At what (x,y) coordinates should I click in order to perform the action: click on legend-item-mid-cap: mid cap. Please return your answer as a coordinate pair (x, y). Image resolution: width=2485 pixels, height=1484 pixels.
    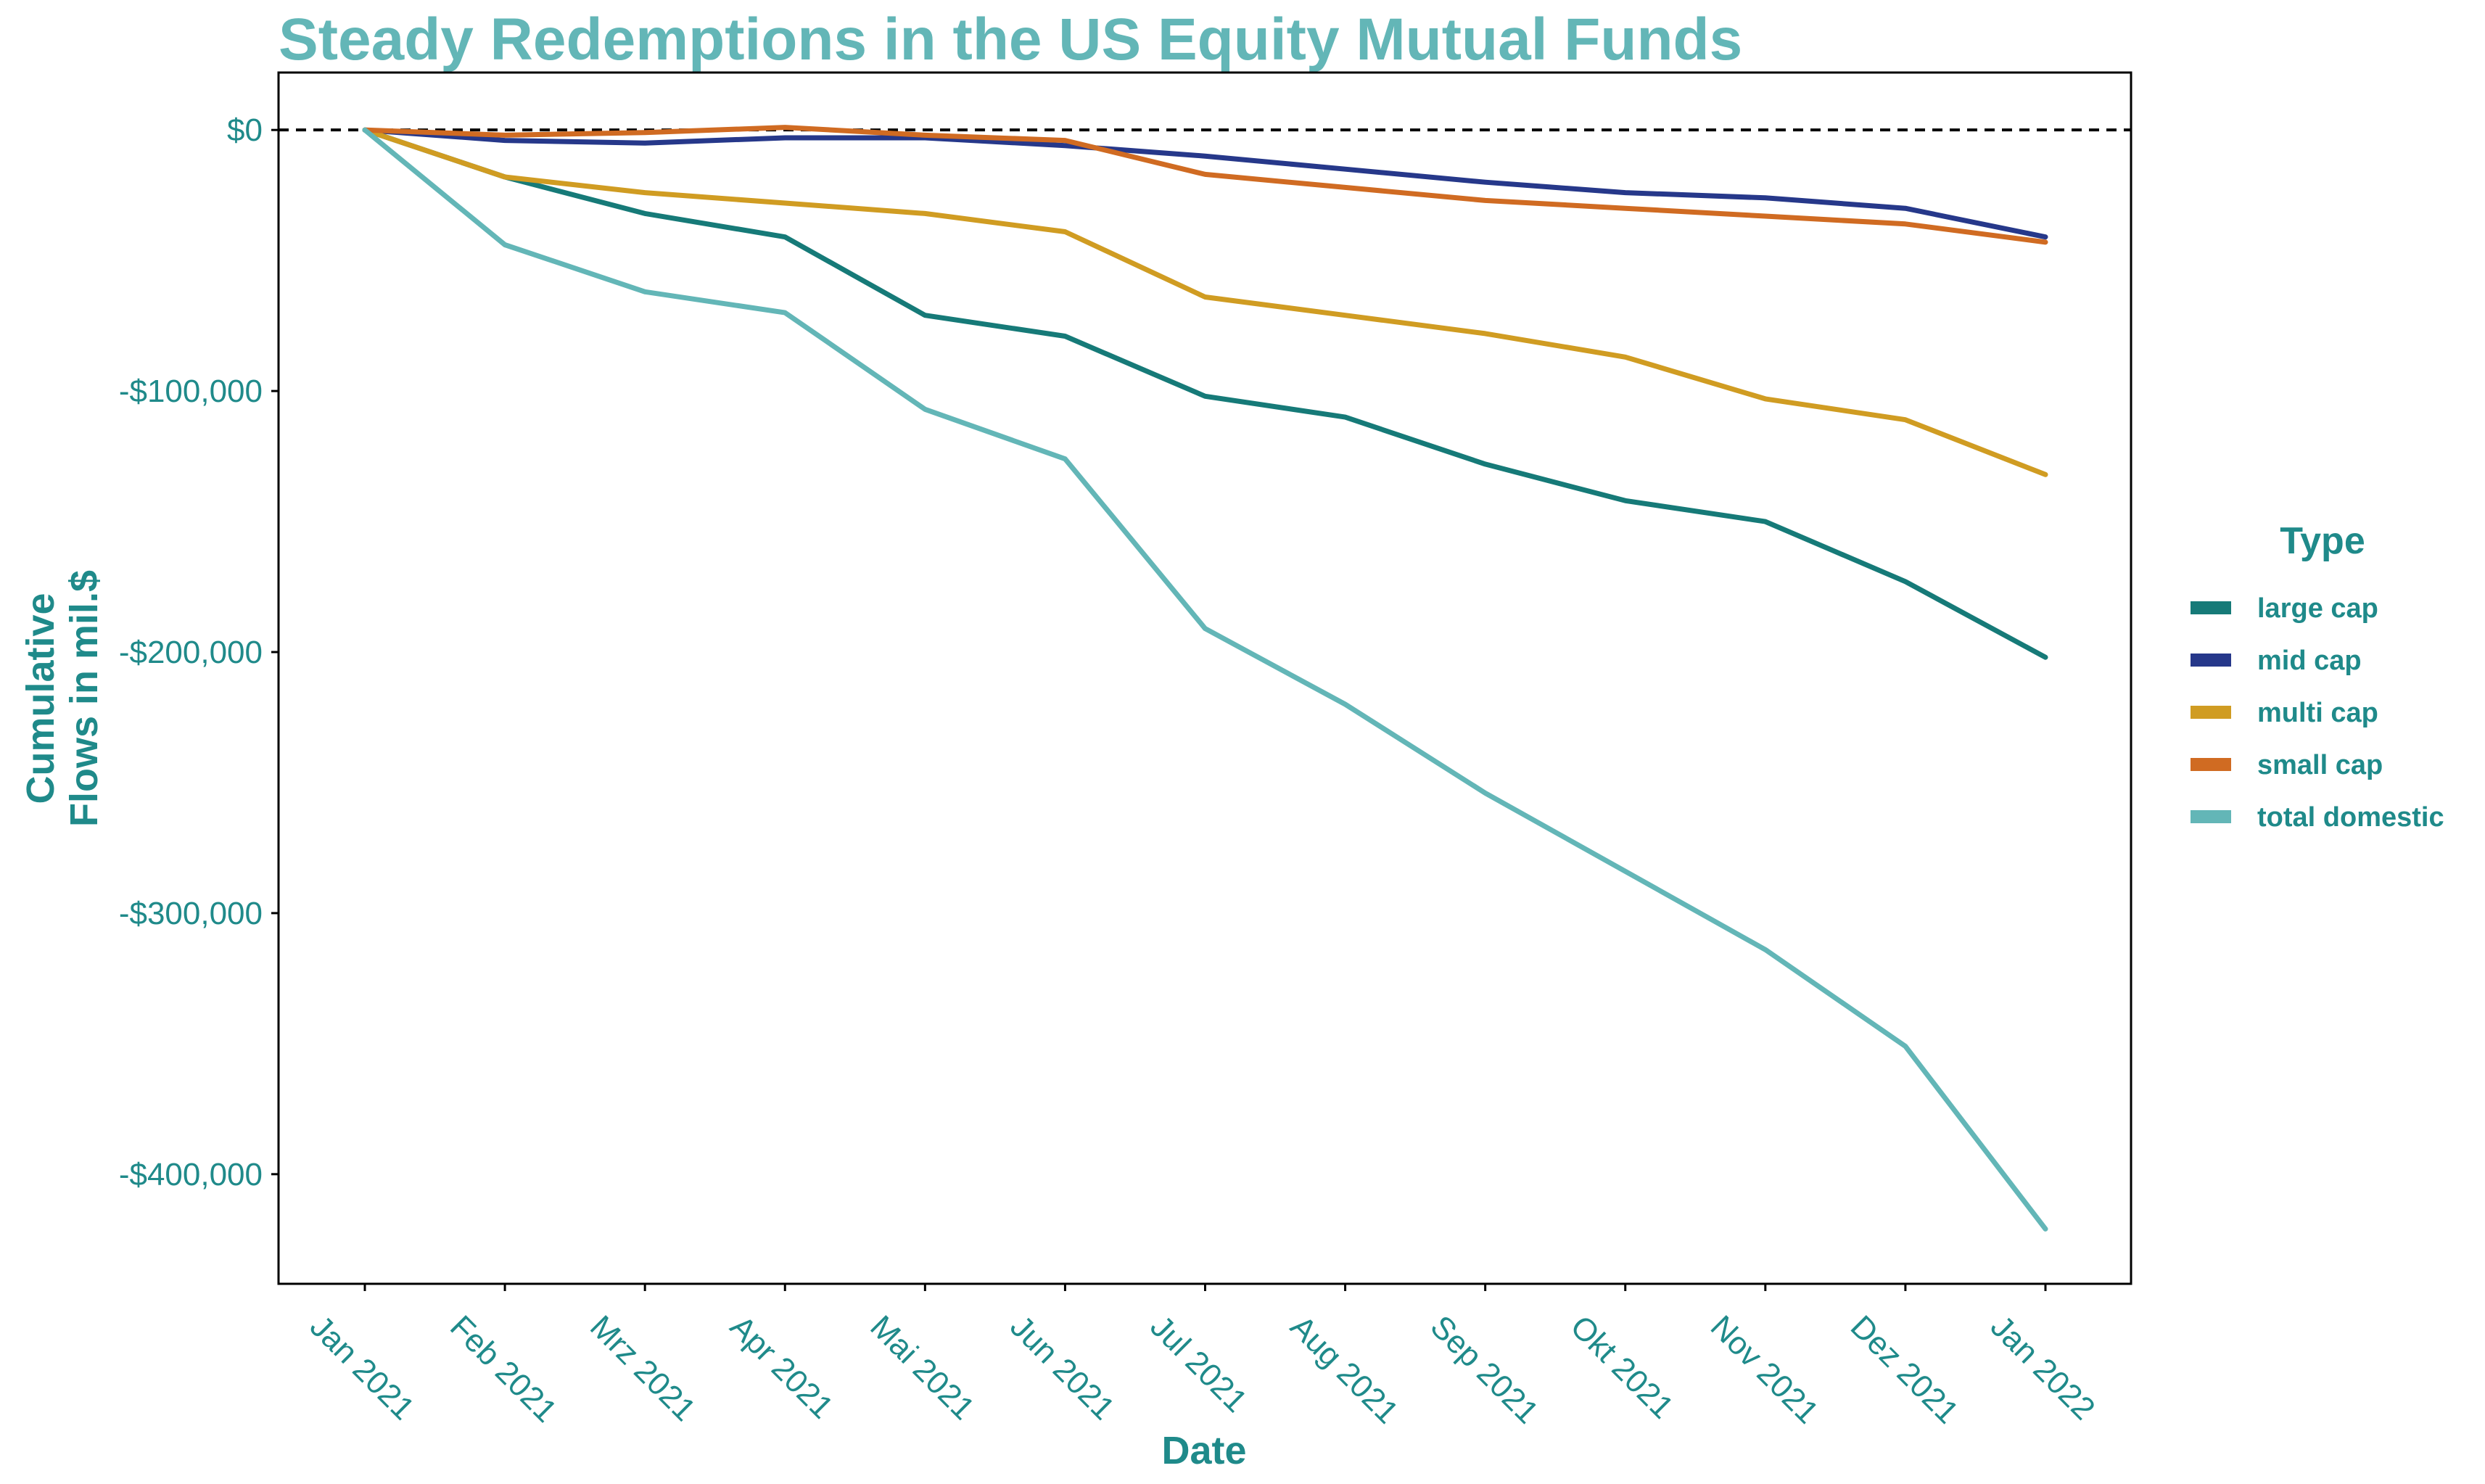
    Looking at the image, I should click on (2276, 661).